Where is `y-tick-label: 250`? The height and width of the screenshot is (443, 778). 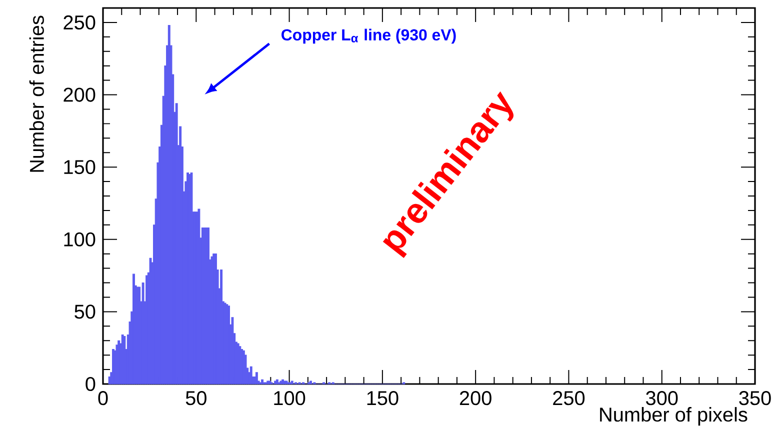 y-tick-label: 250 is located at coordinates (80, 22).